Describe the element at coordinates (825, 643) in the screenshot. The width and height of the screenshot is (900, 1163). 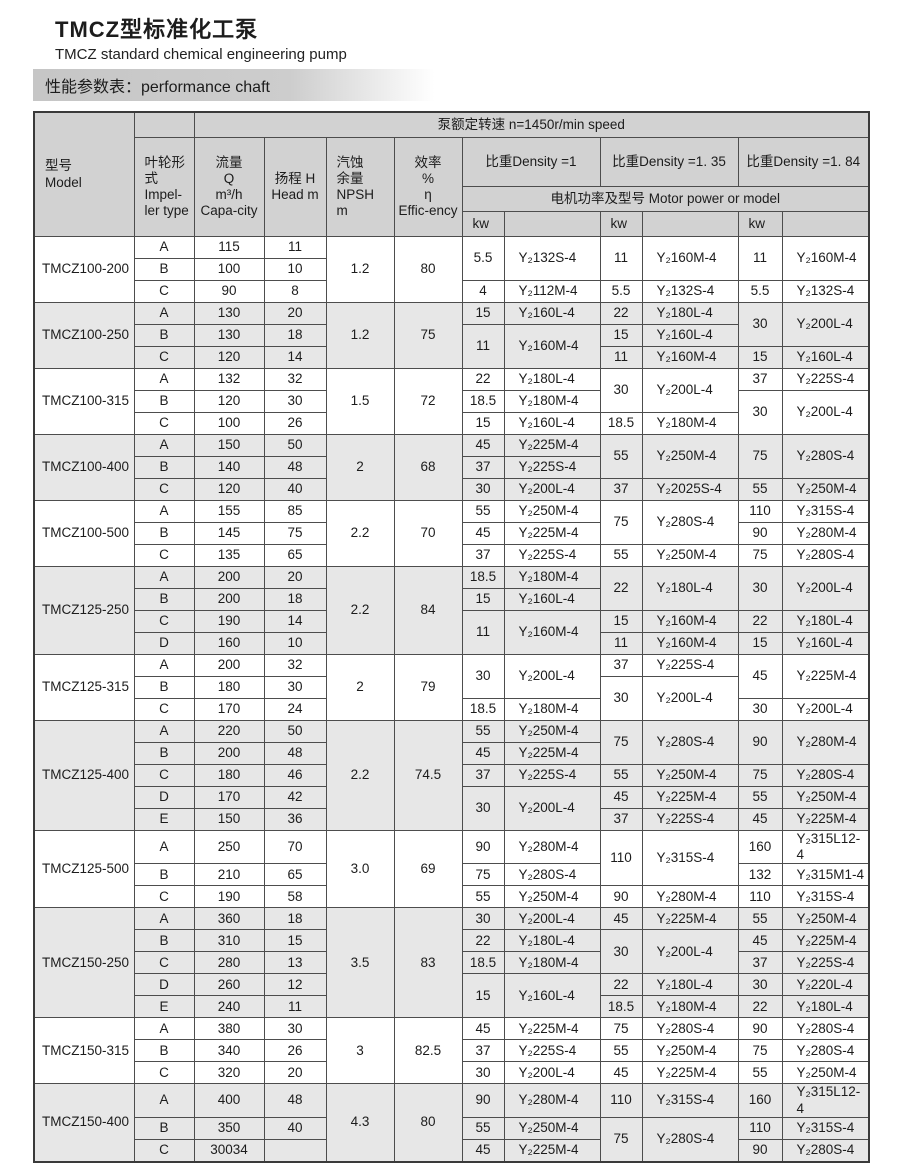
I see `motor-model-cell: Y₂160L-4` at that location.